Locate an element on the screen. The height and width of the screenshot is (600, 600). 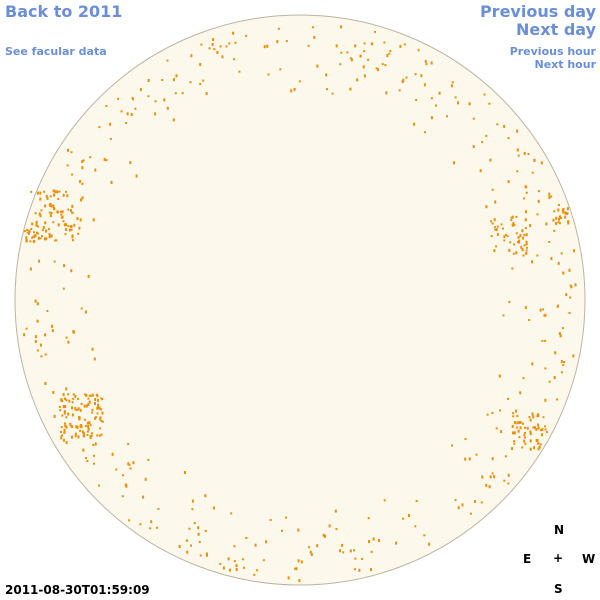
previous-day-link: Previous day is located at coordinates (537, 11).